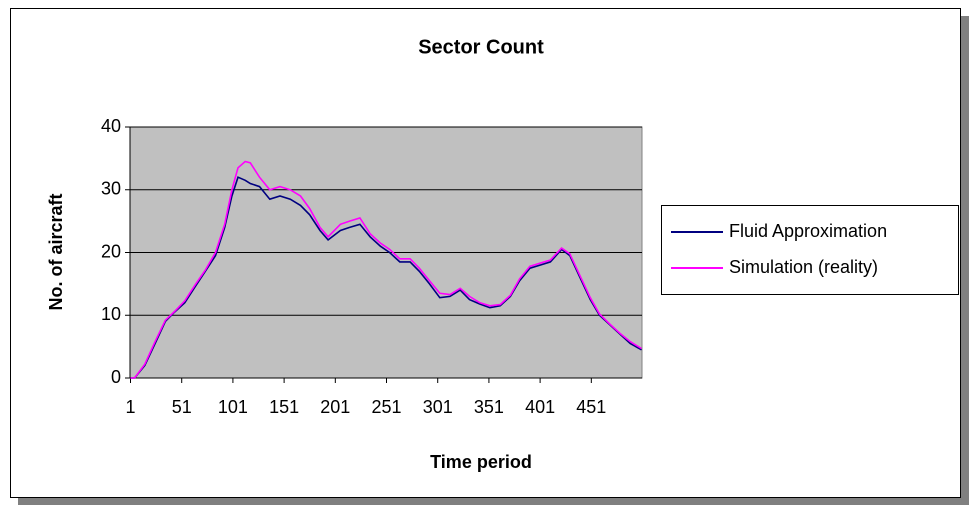 The height and width of the screenshot is (519, 971). I want to click on x-tick-label: 1, so click(131, 407).